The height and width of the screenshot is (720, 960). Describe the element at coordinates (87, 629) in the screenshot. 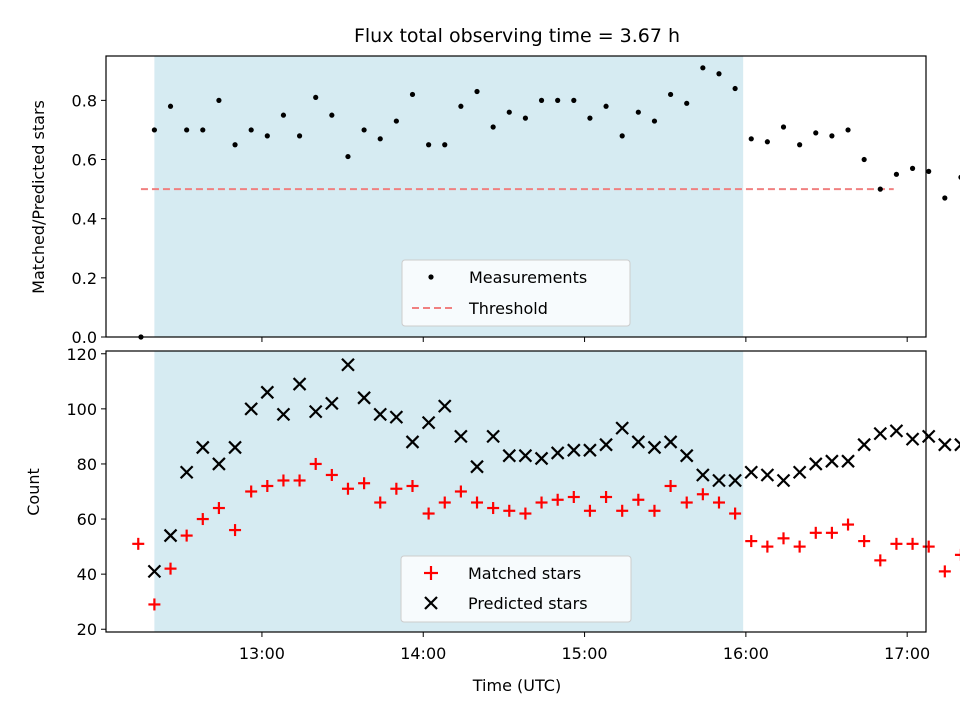

I see `bottom-y-tick-label: 20` at that location.